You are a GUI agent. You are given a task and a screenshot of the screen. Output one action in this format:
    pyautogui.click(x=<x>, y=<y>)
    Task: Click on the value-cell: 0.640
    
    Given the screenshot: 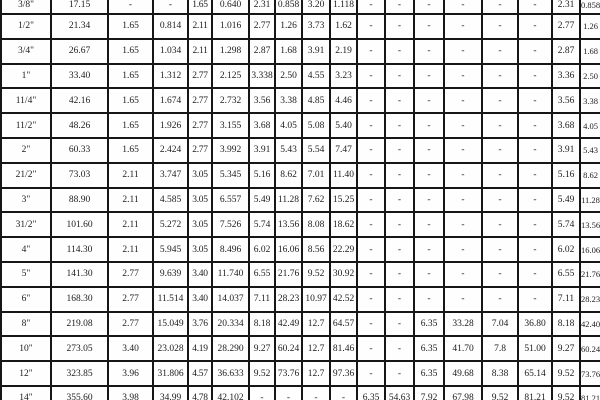 What is the action you would take?
    pyautogui.click(x=230, y=7)
    